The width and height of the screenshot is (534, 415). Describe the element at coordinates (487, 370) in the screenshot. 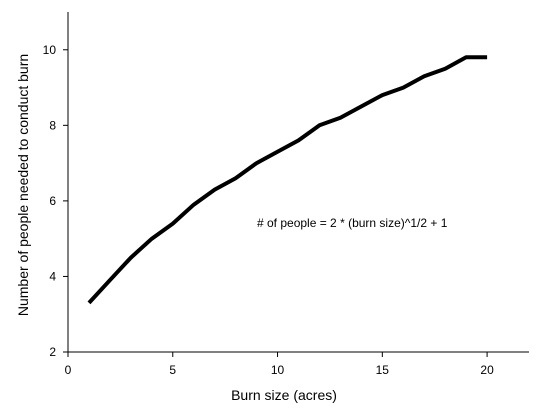

I see `x-tick-label: 20` at that location.